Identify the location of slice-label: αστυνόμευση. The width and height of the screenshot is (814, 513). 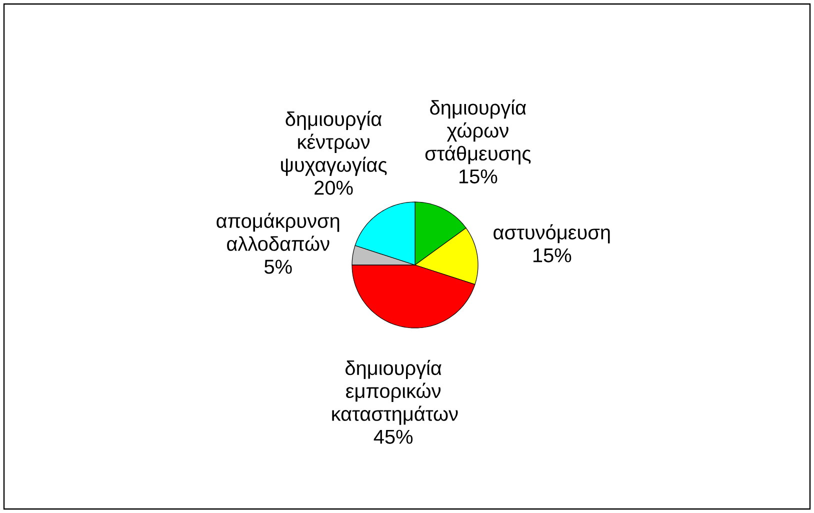
(552, 234).